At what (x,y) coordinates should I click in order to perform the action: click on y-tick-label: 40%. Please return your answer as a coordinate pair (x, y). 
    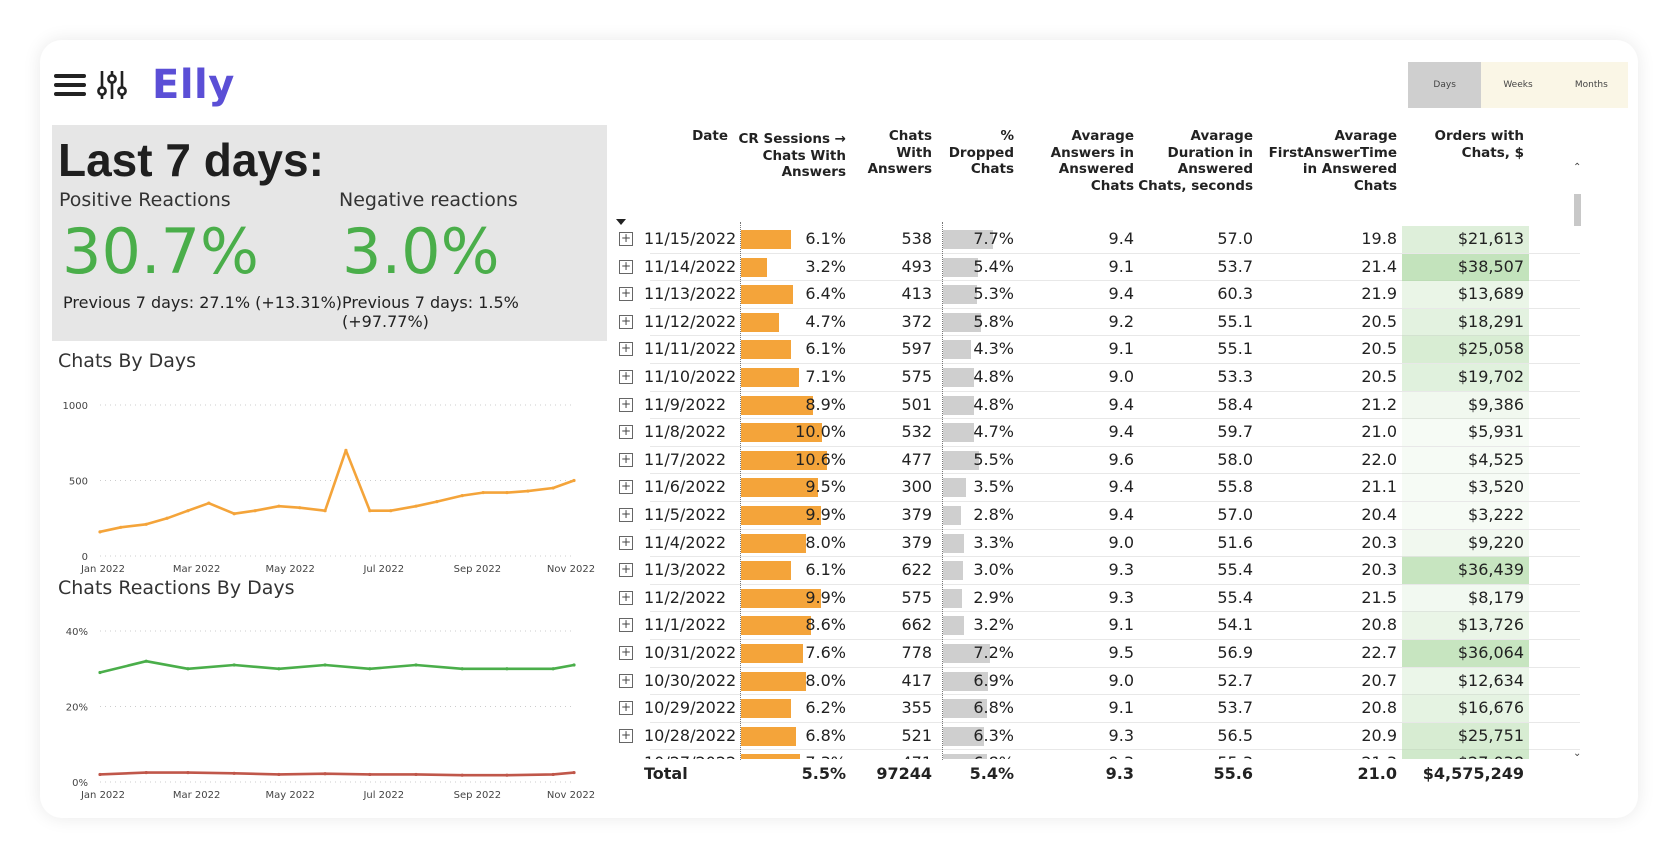
    Looking at the image, I should click on (77, 632).